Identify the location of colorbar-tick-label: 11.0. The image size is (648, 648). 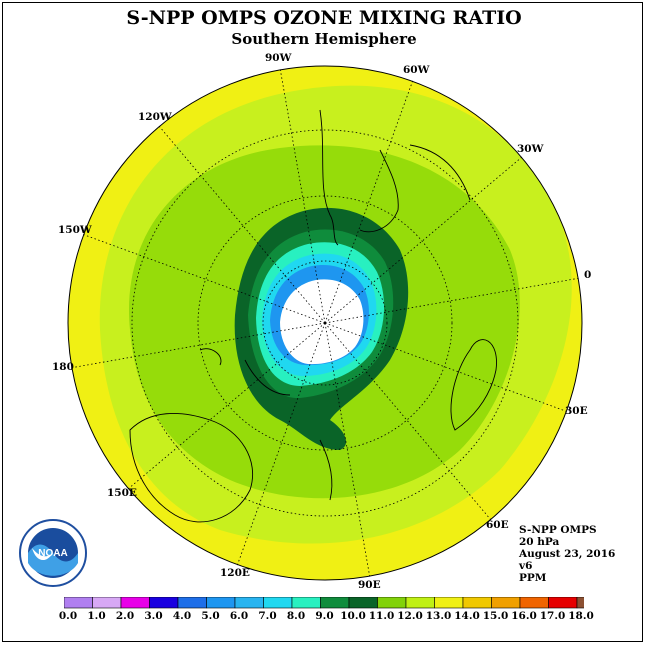
(381, 616).